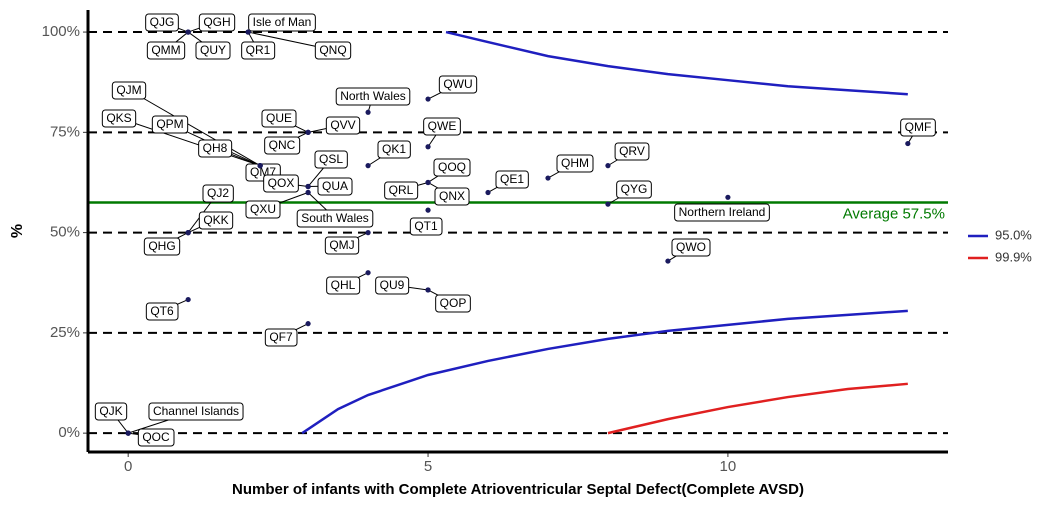 The height and width of the screenshot is (506, 1042). I want to click on point-label: QOX, so click(281, 183).